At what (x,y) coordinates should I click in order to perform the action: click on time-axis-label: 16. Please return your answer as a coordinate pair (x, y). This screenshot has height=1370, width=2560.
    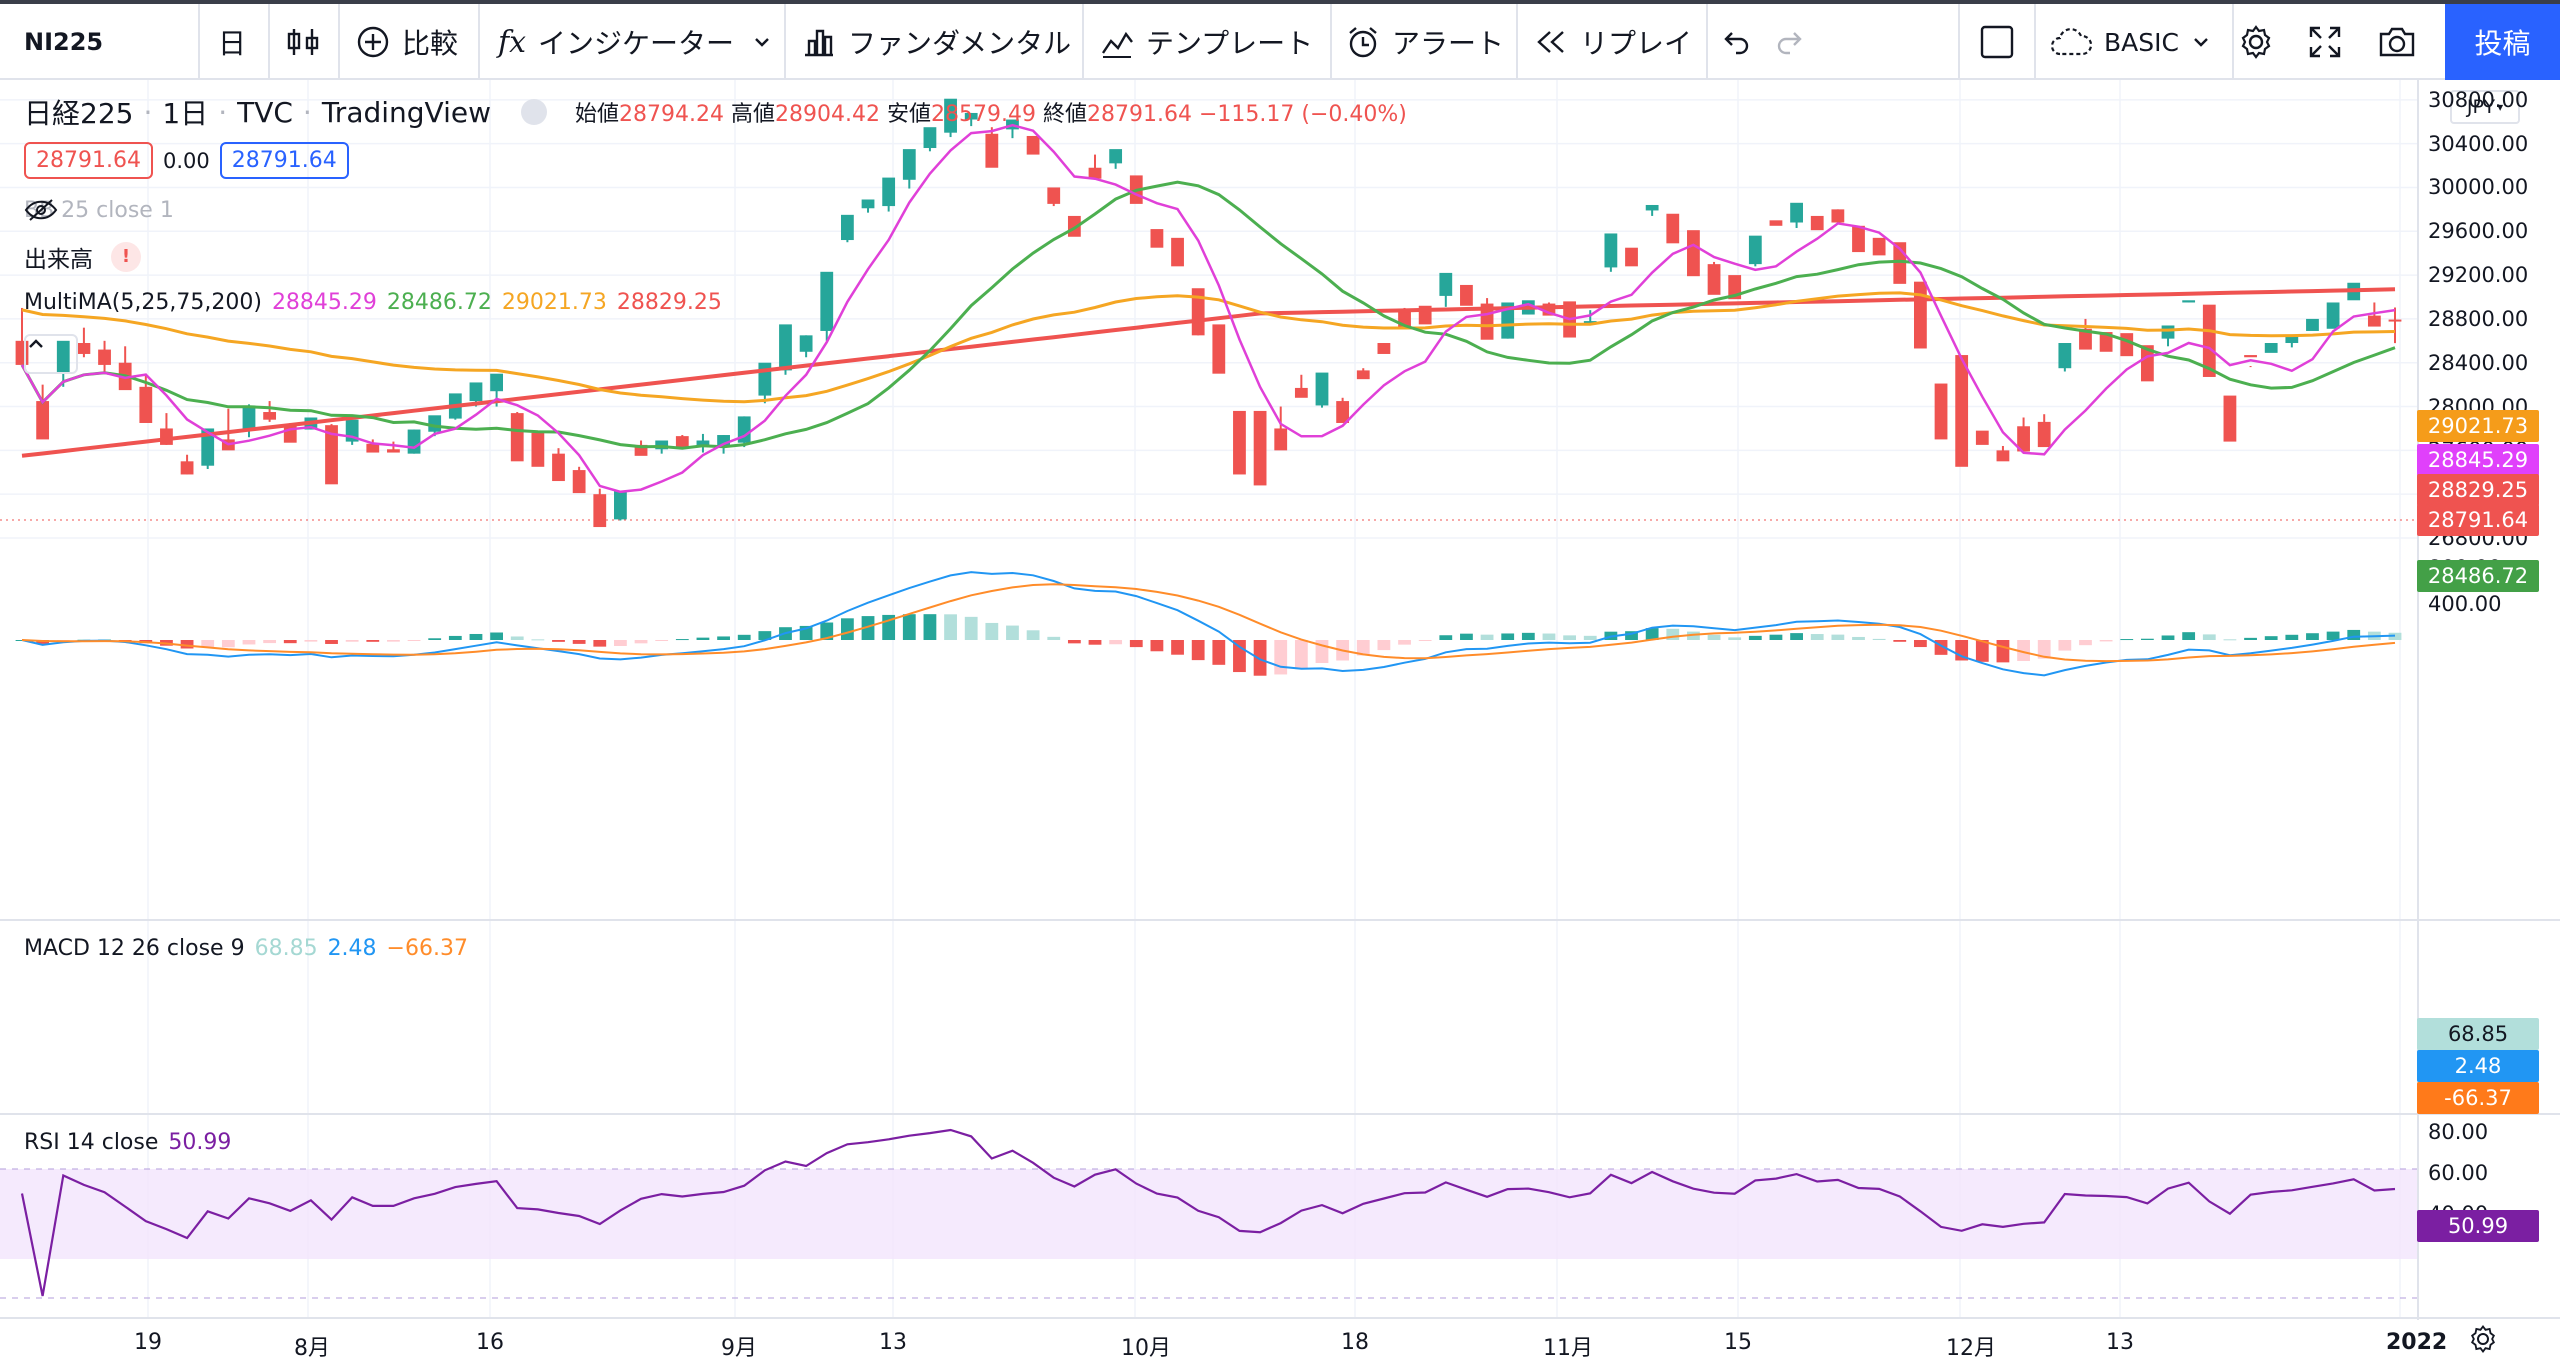
    Looking at the image, I should click on (490, 1342).